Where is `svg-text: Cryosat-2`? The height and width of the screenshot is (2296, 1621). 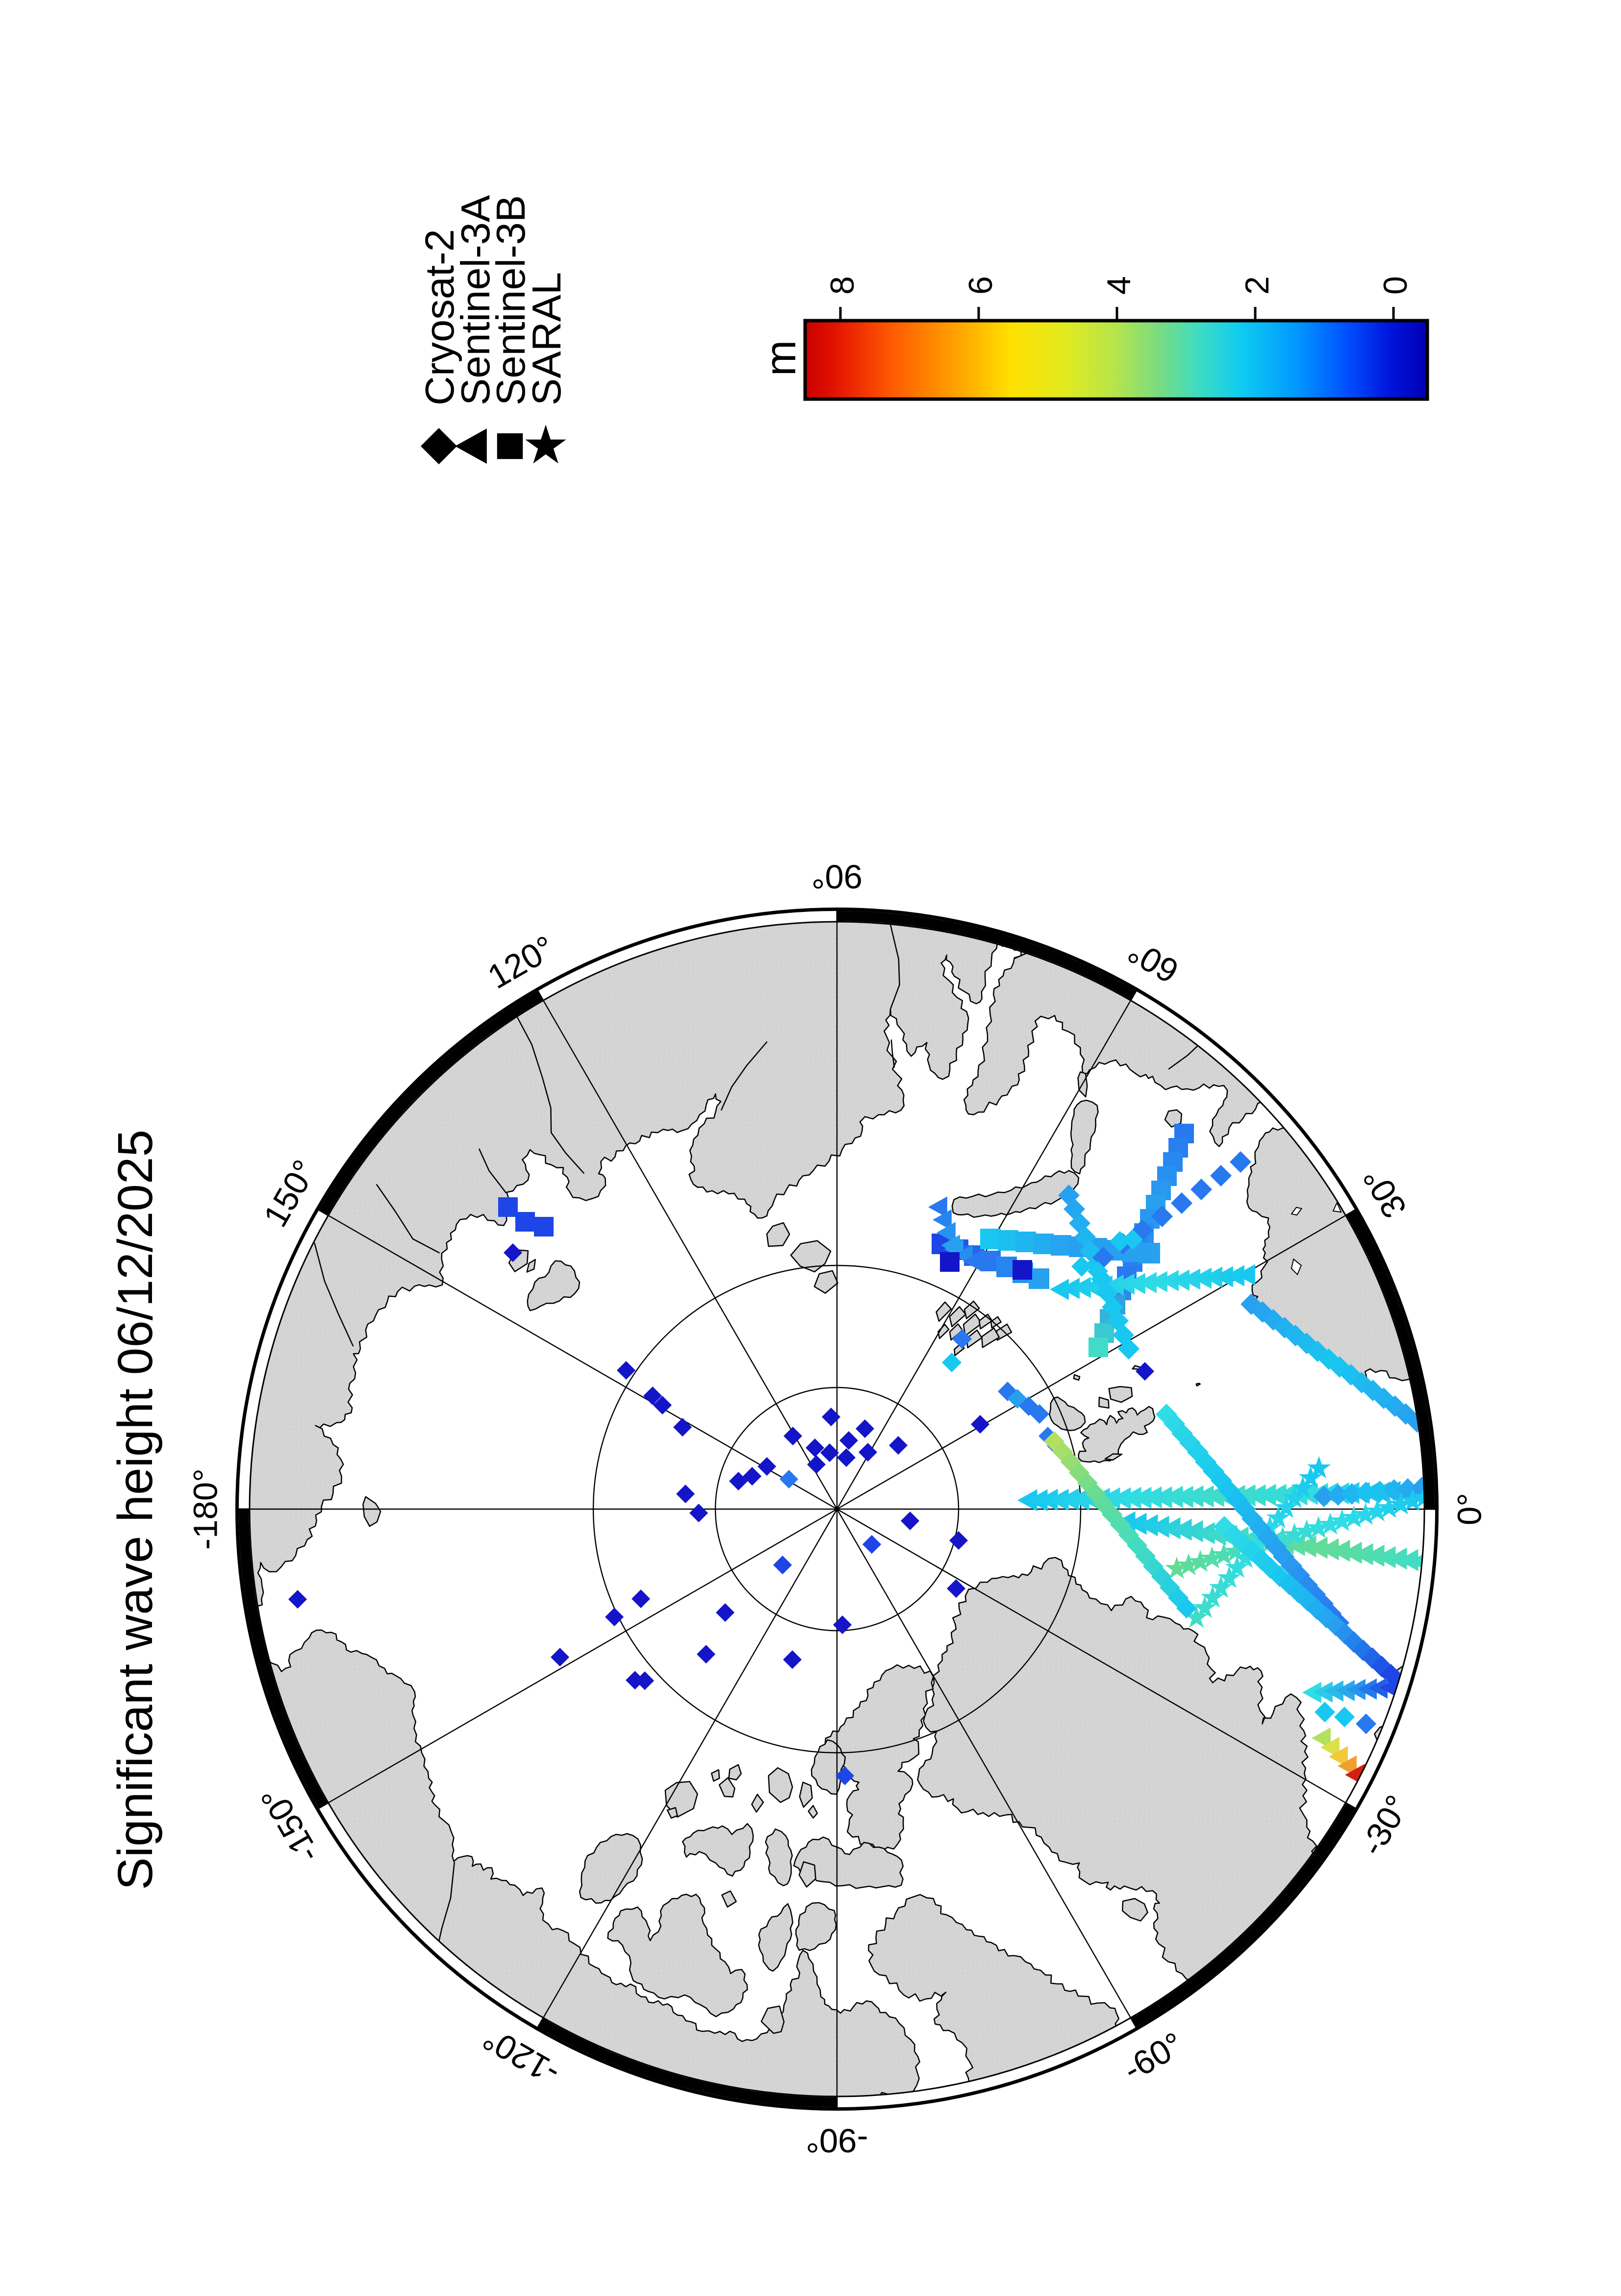 svg-text: Cryosat-2 is located at coordinates (439, 317).